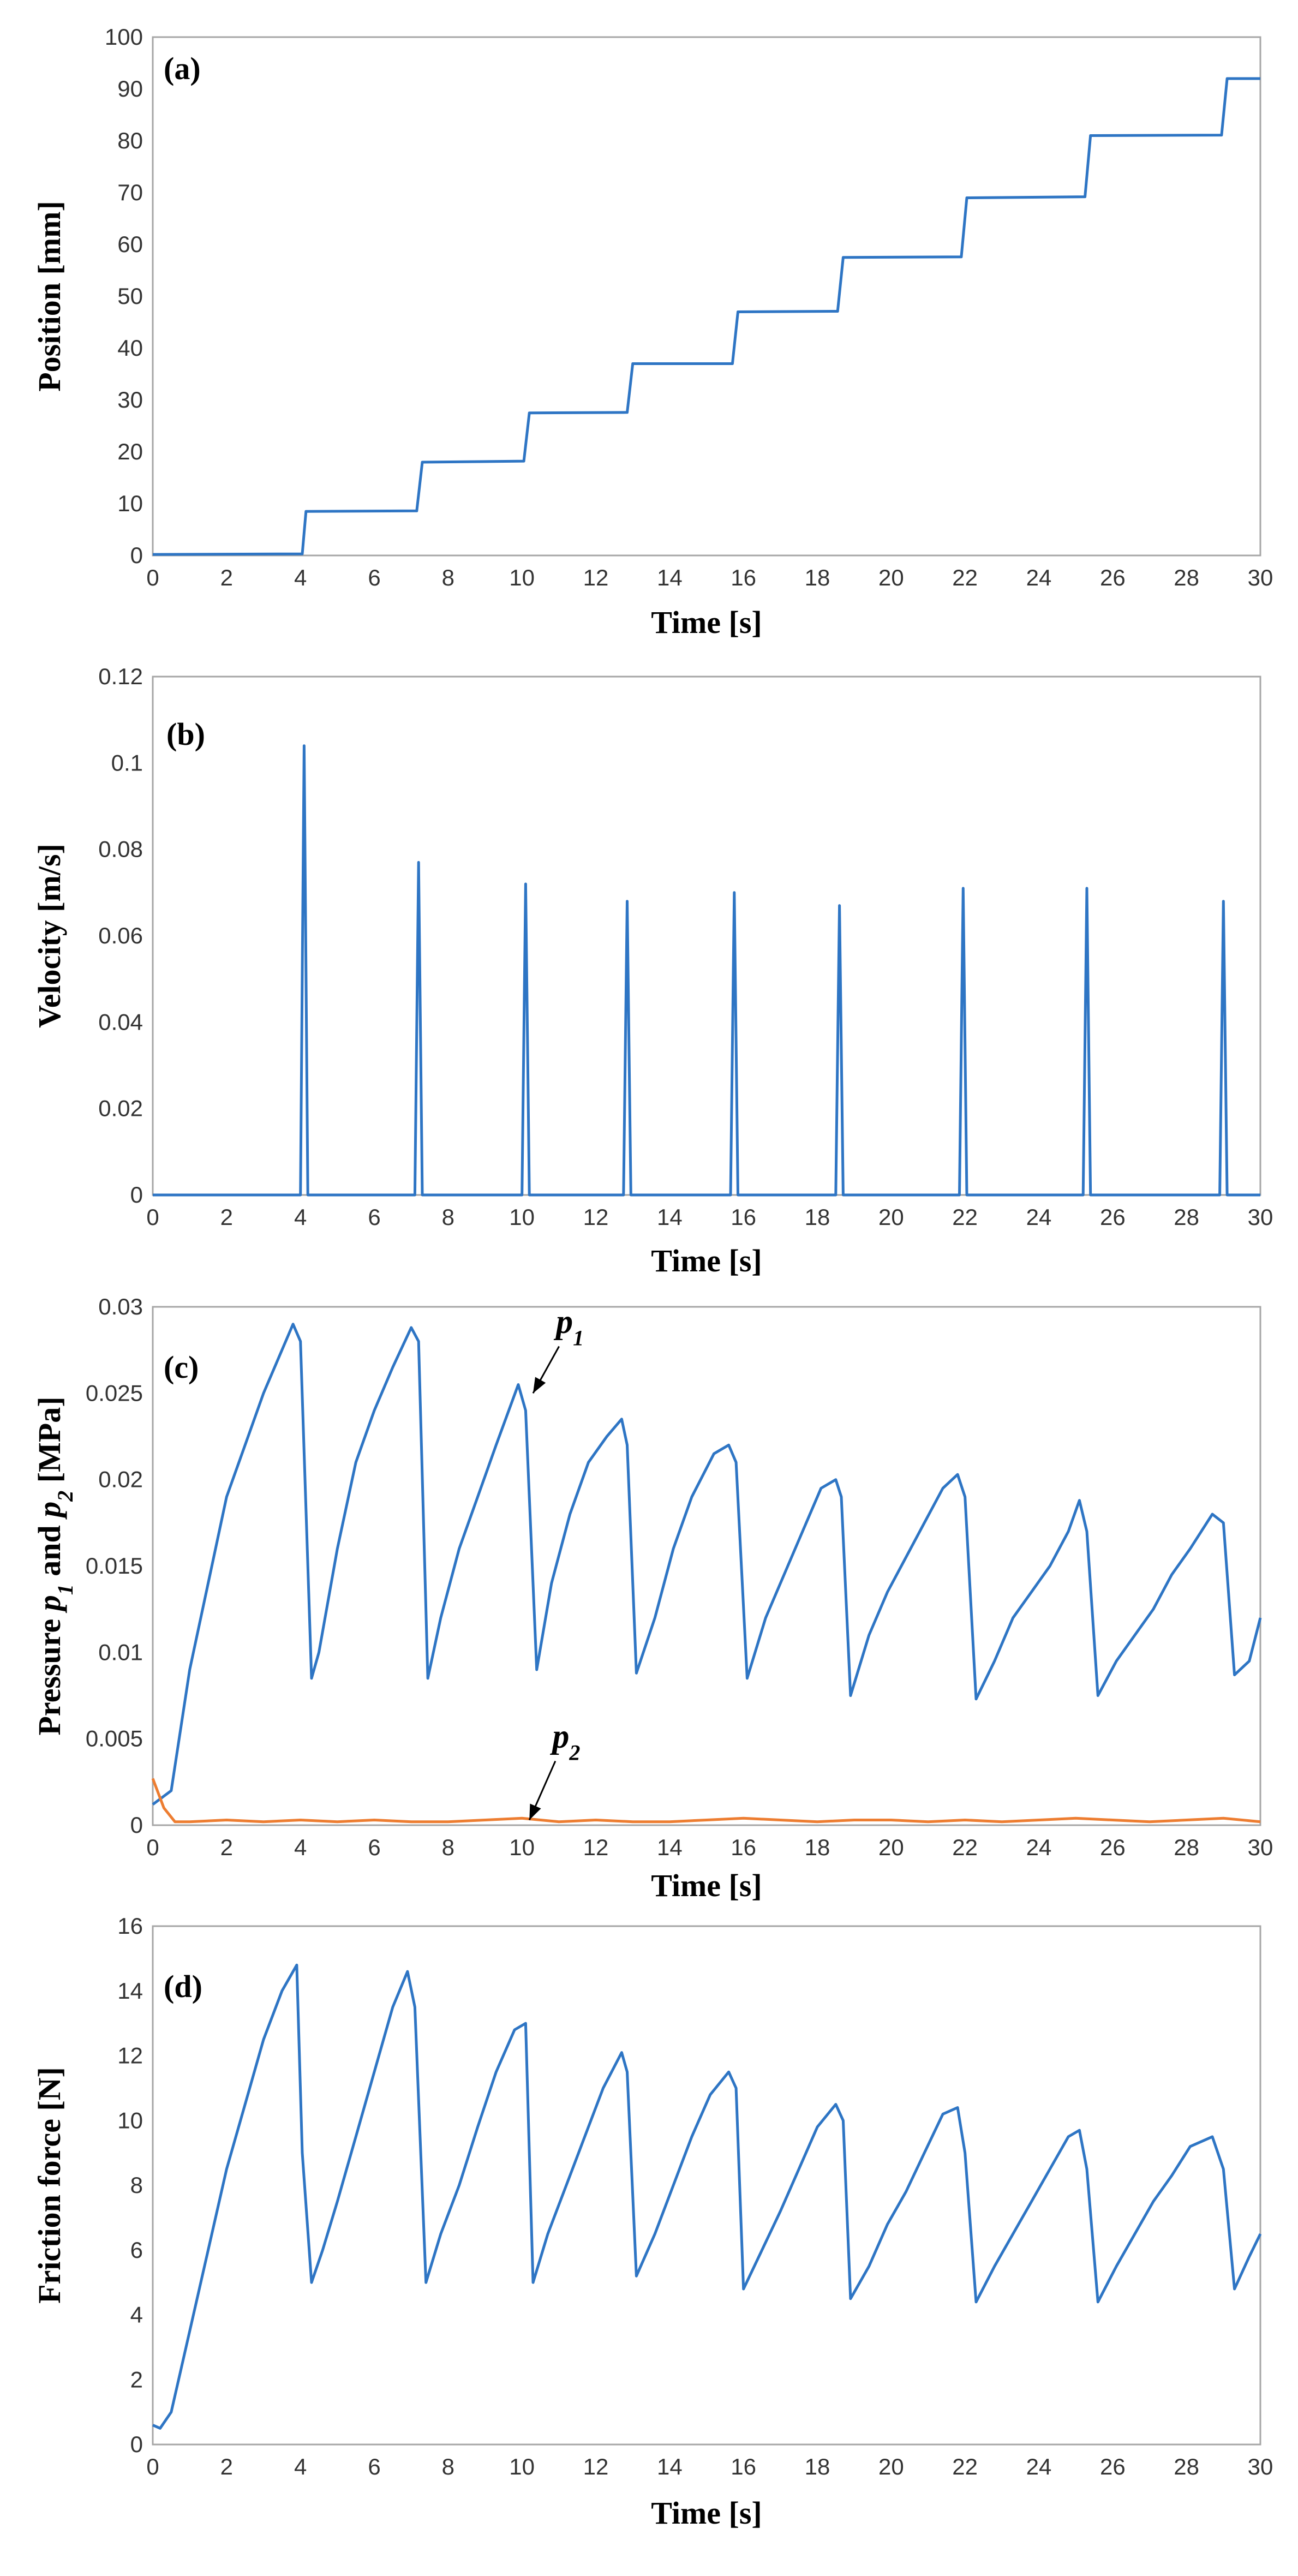 The image size is (1298, 2576). Describe the element at coordinates (120, 1652) in the screenshot. I see `y-tick-label: 0.01` at that location.